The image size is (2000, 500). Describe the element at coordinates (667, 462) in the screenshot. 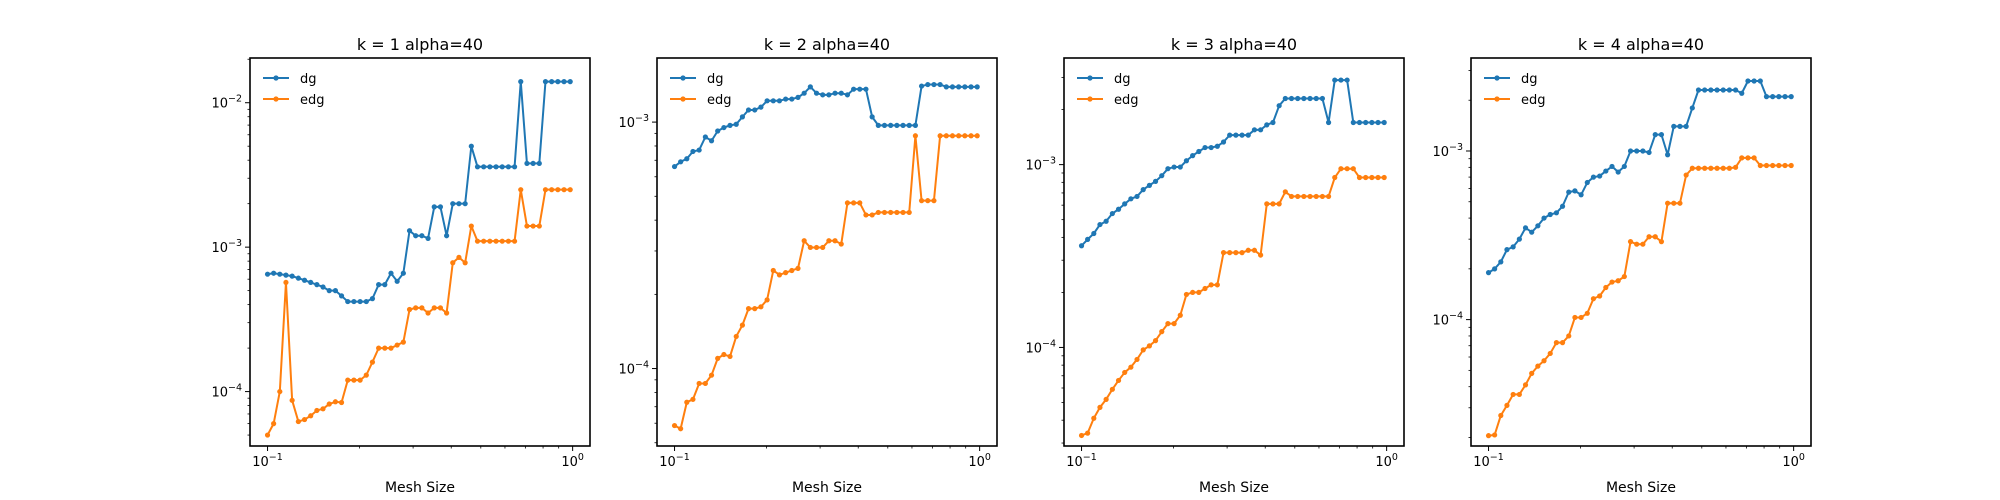

I see `x-tick-label-base: 10` at that location.